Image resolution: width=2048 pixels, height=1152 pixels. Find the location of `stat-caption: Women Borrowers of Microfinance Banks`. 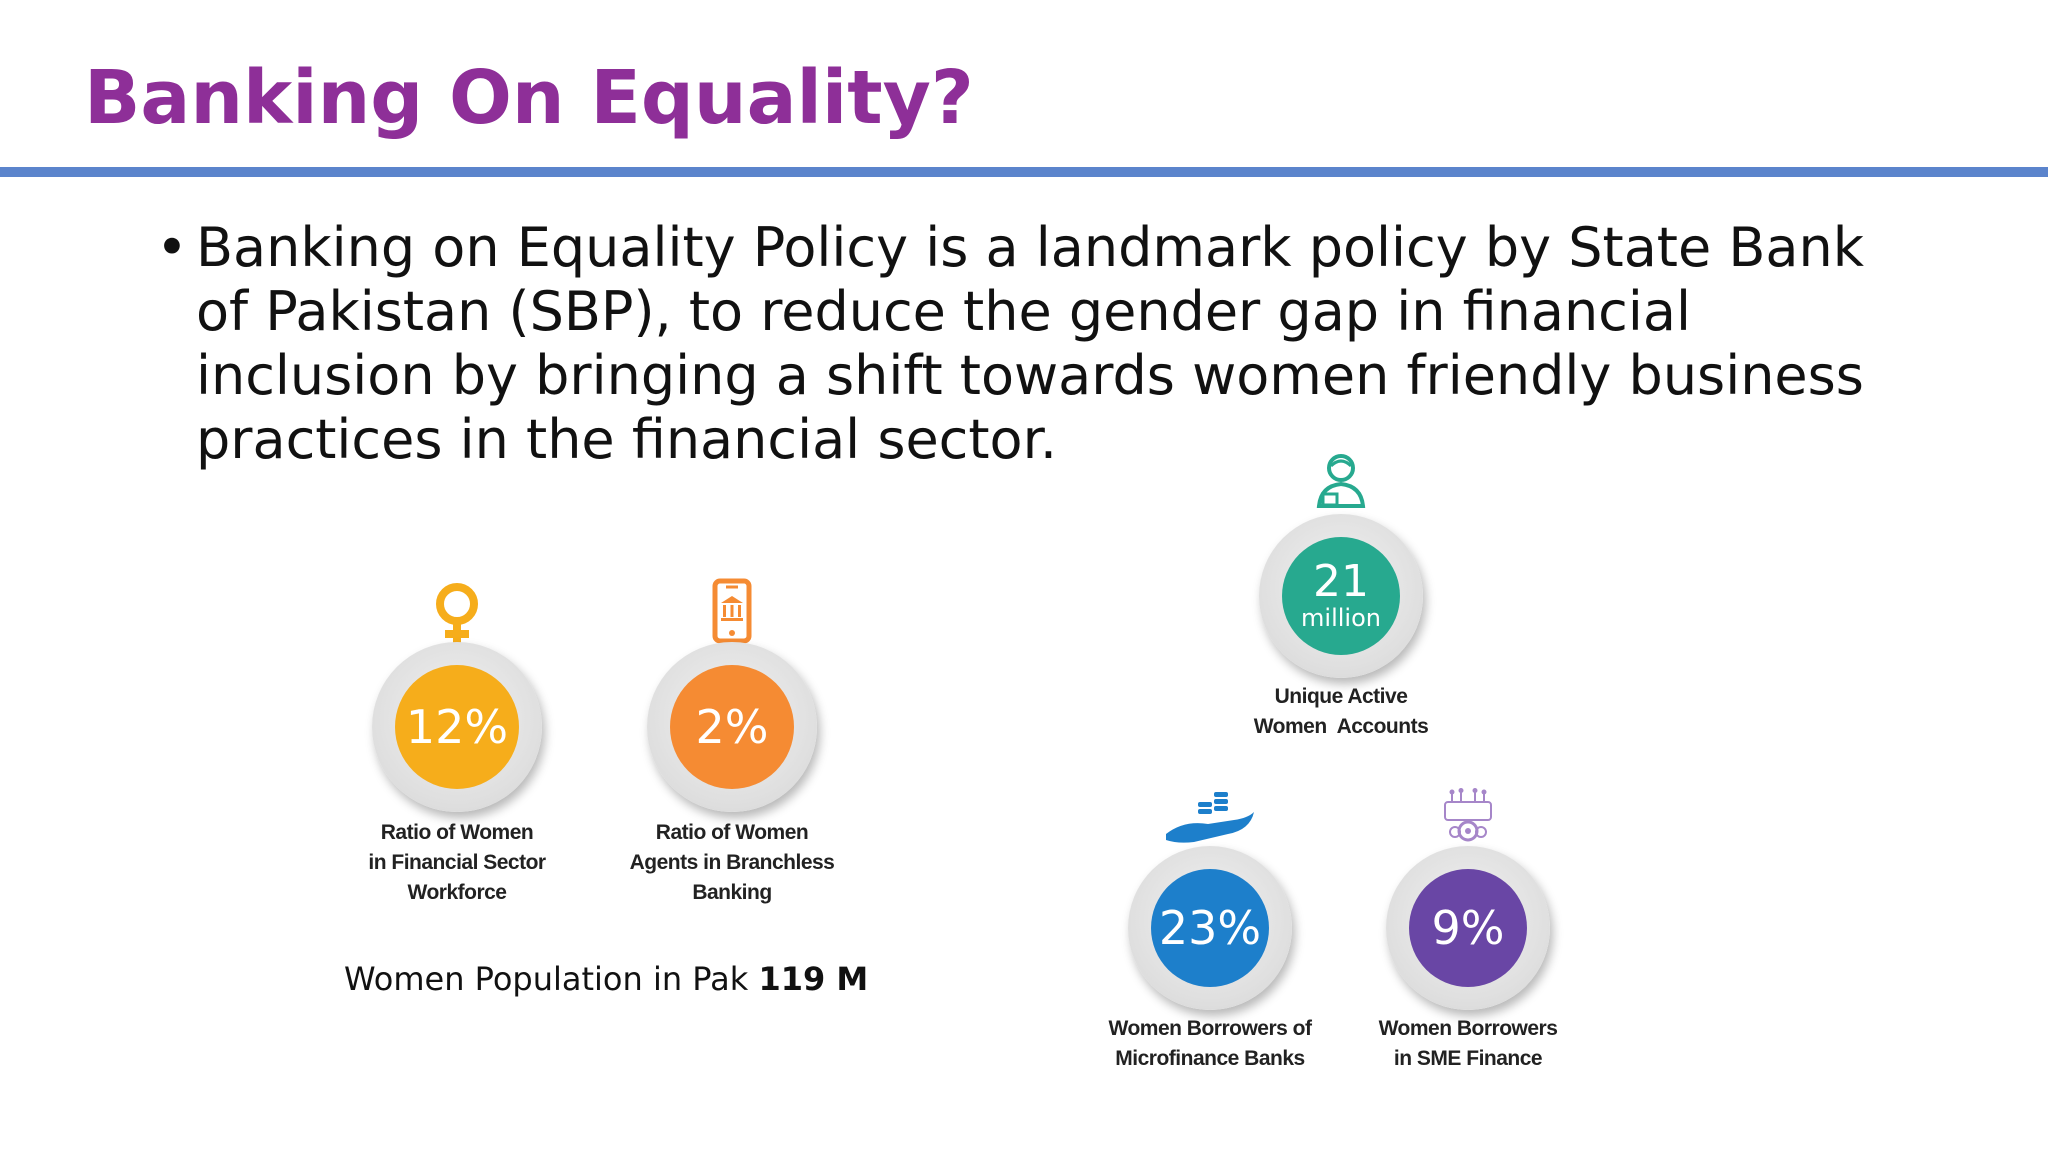

stat-caption: Women Borrowers of Microfinance Banks is located at coordinates (1210, 1044).